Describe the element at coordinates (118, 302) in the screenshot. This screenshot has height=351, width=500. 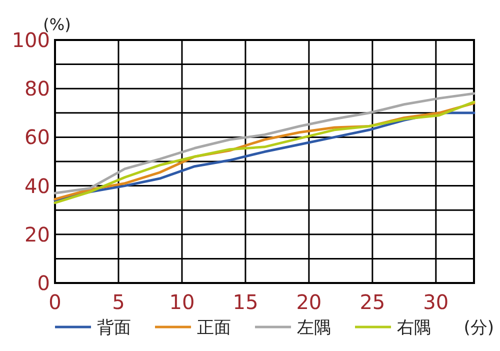
I see `x-tick-label: 5` at that location.